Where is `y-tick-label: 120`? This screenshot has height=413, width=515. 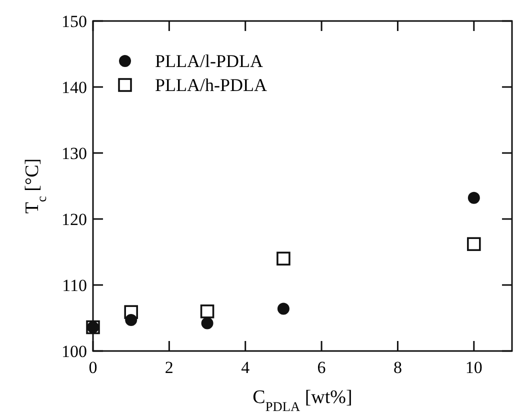
y-tick-label: 120 is located at coordinates (74, 219).